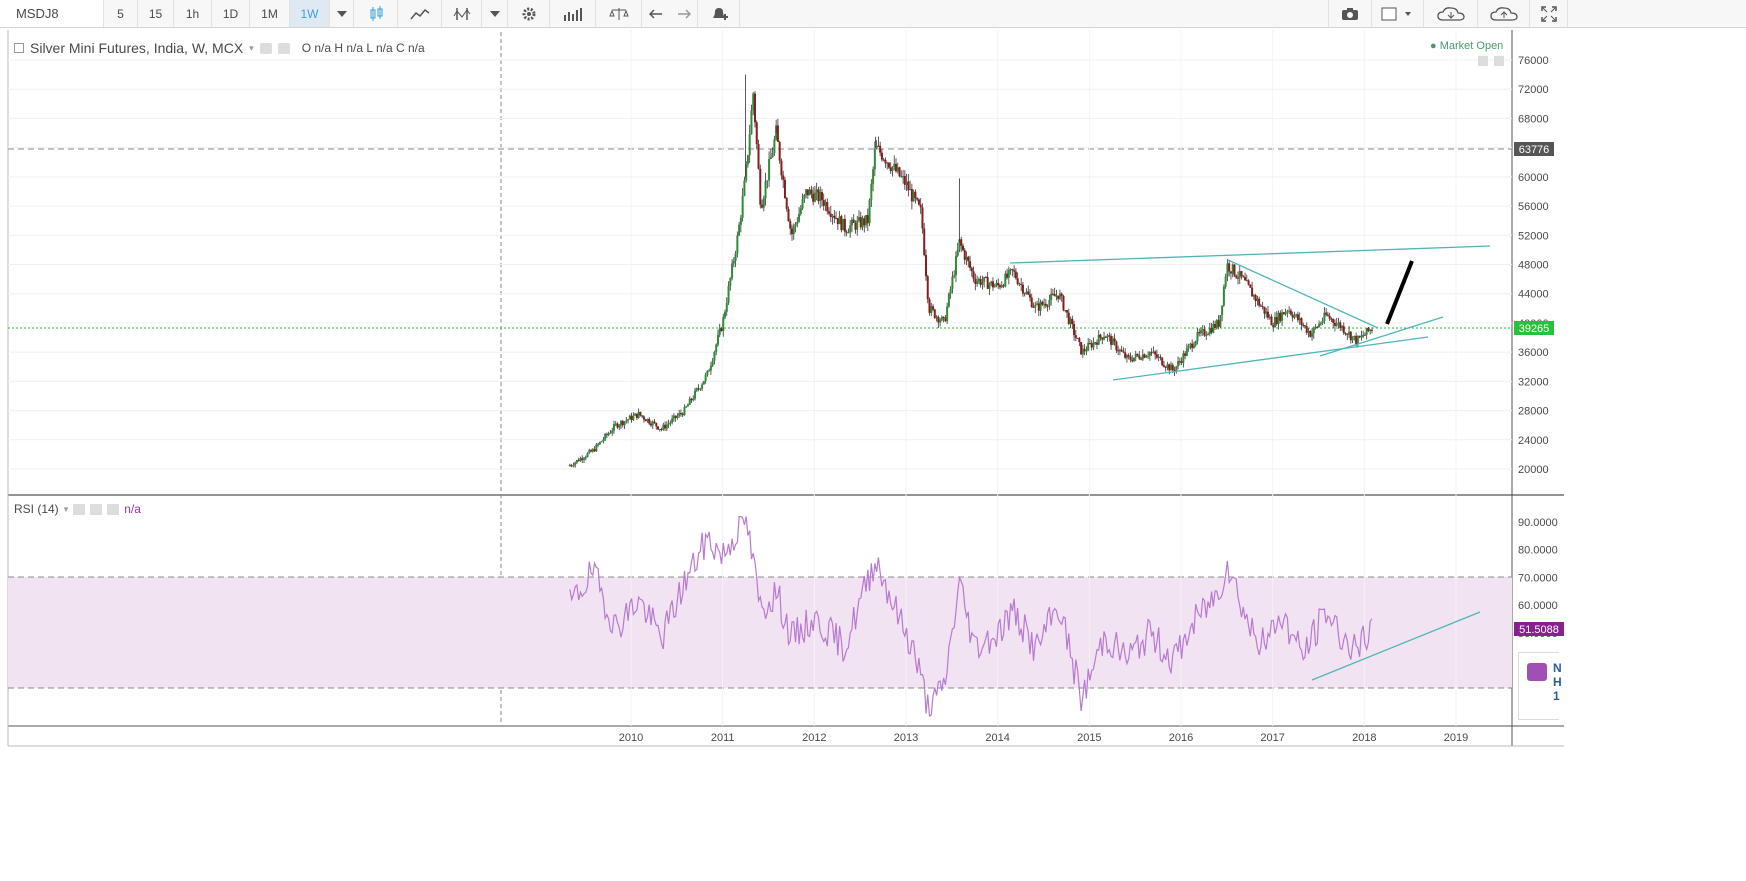 The image size is (1746, 881). Describe the element at coordinates (1250, 463) in the screenshot. I see `trendlines` at that location.